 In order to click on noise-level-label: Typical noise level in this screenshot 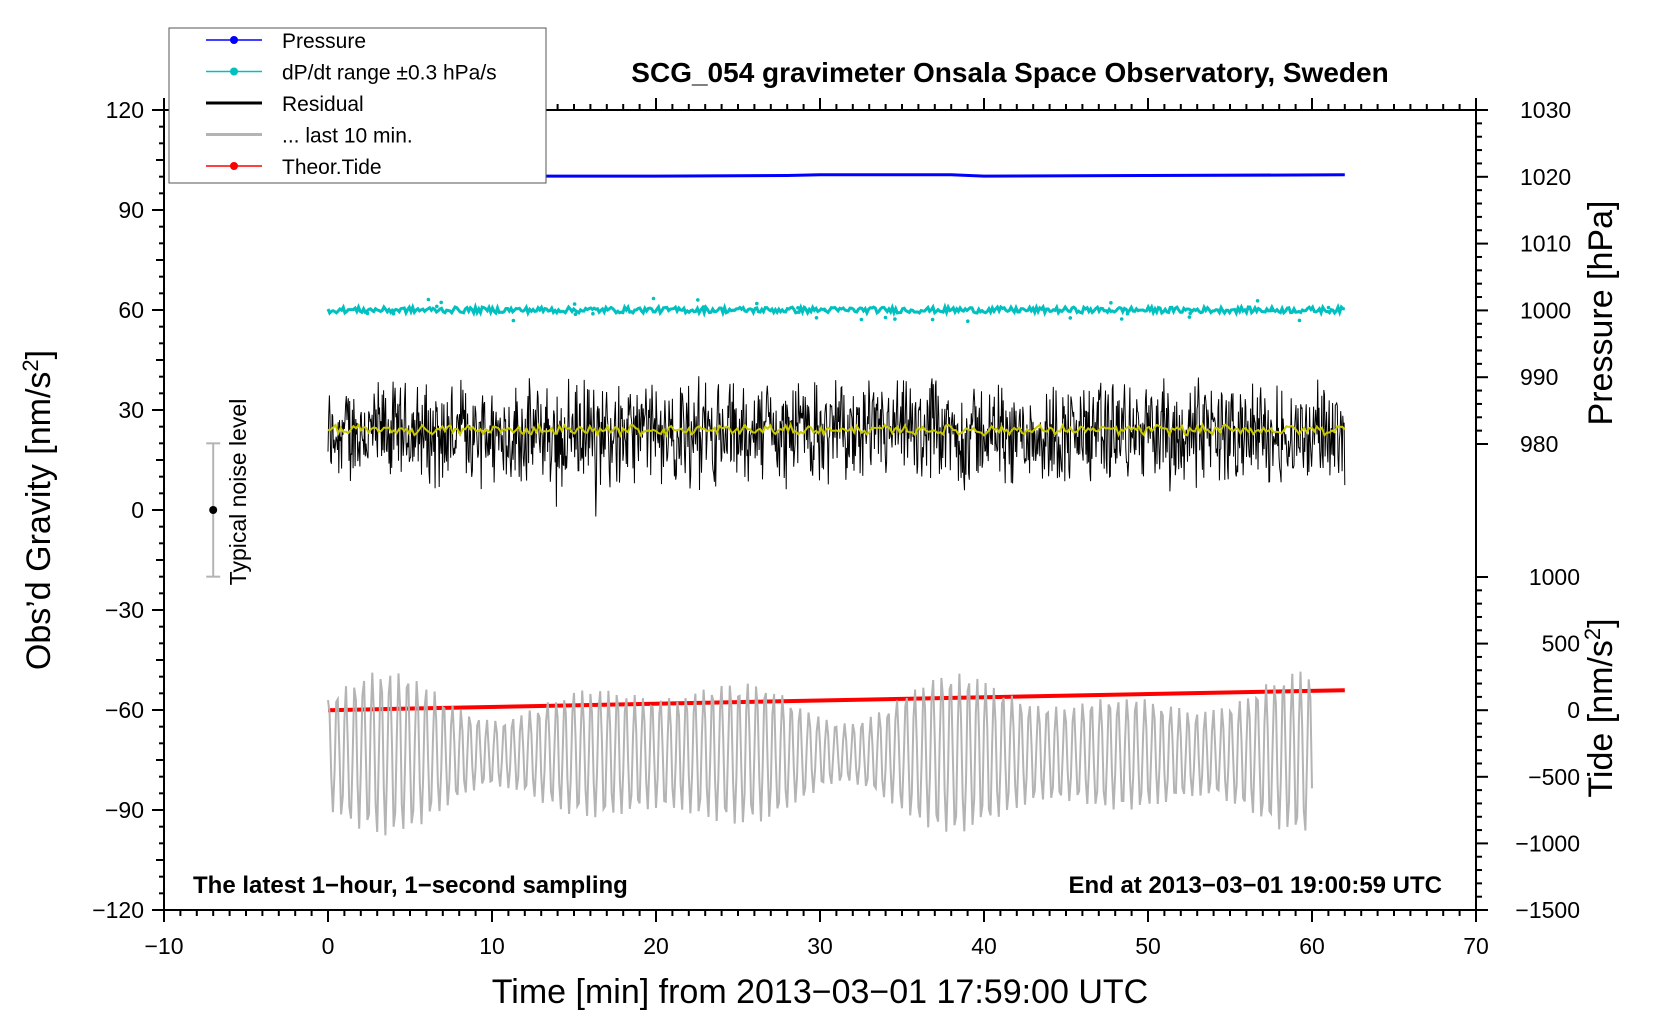, I will do `click(238, 492)`.